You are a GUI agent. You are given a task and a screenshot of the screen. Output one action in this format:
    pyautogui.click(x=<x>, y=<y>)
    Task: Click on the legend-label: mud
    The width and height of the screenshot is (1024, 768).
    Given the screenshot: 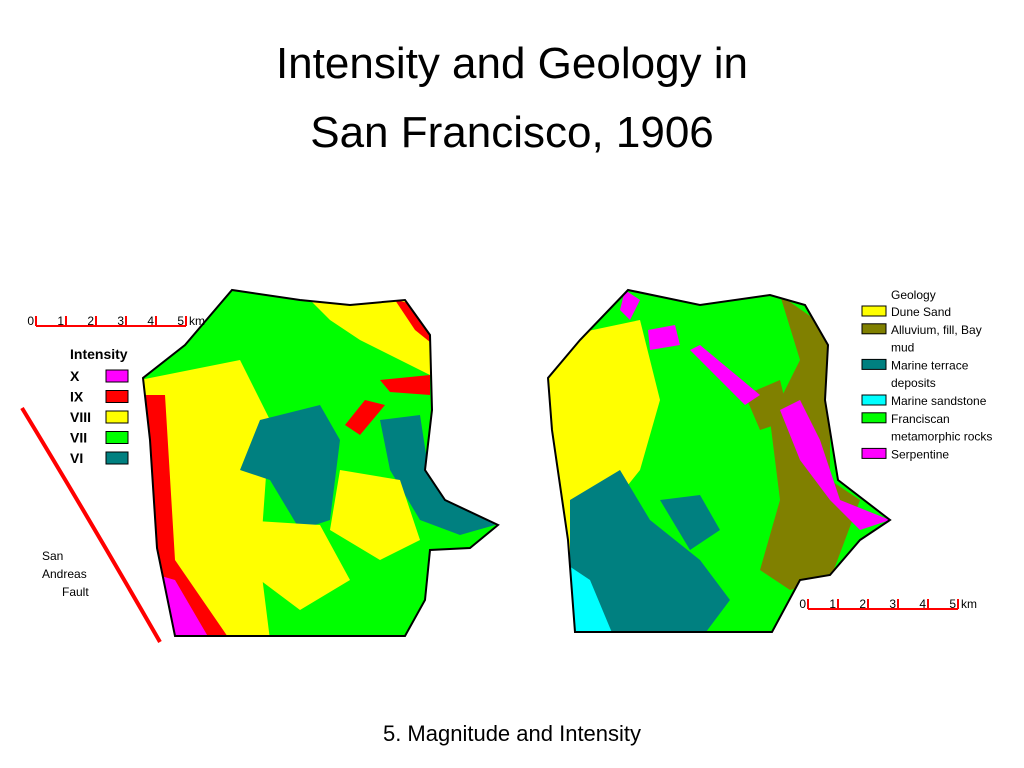 What is the action you would take?
    pyautogui.click(x=902, y=348)
    